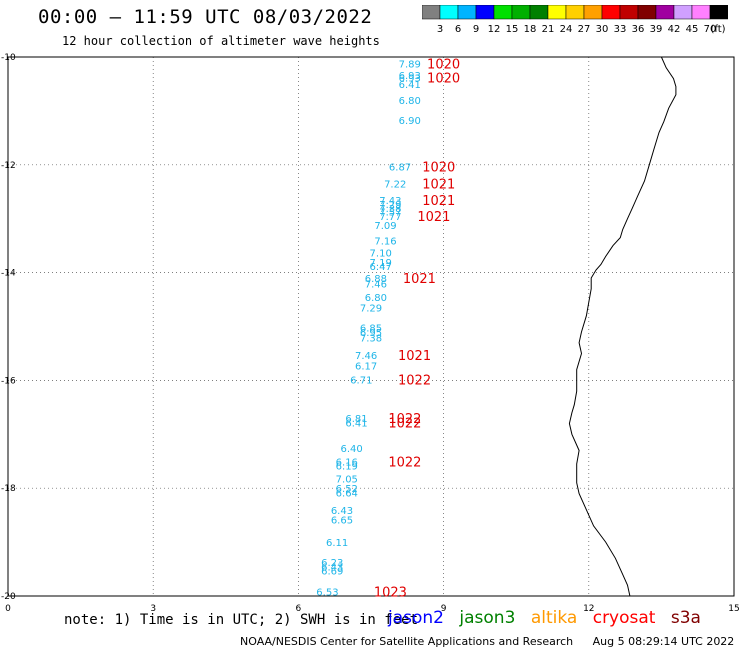 Image resolution: width=740 pixels, height=650 pixels. Describe the element at coordinates (347, 467) in the screenshot. I see `swh-label: 6.19` at that location.